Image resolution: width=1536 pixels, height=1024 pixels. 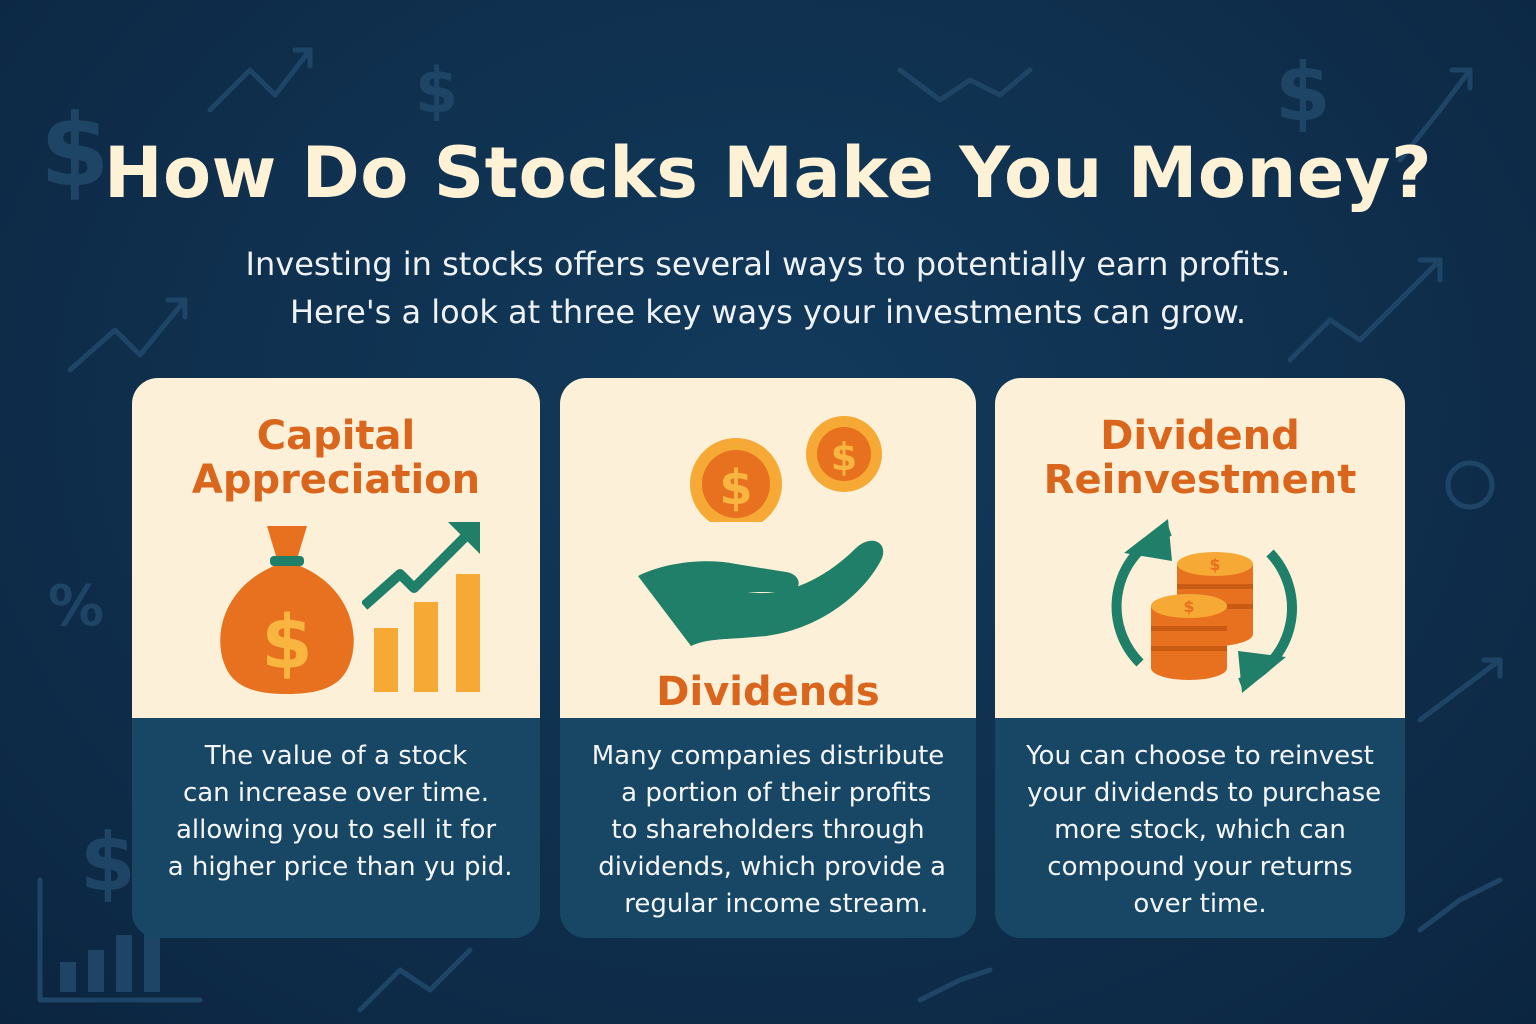 What do you see at coordinates (76, 606) in the screenshot?
I see `bg-percent-glyph: %` at bounding box center [76, 606].